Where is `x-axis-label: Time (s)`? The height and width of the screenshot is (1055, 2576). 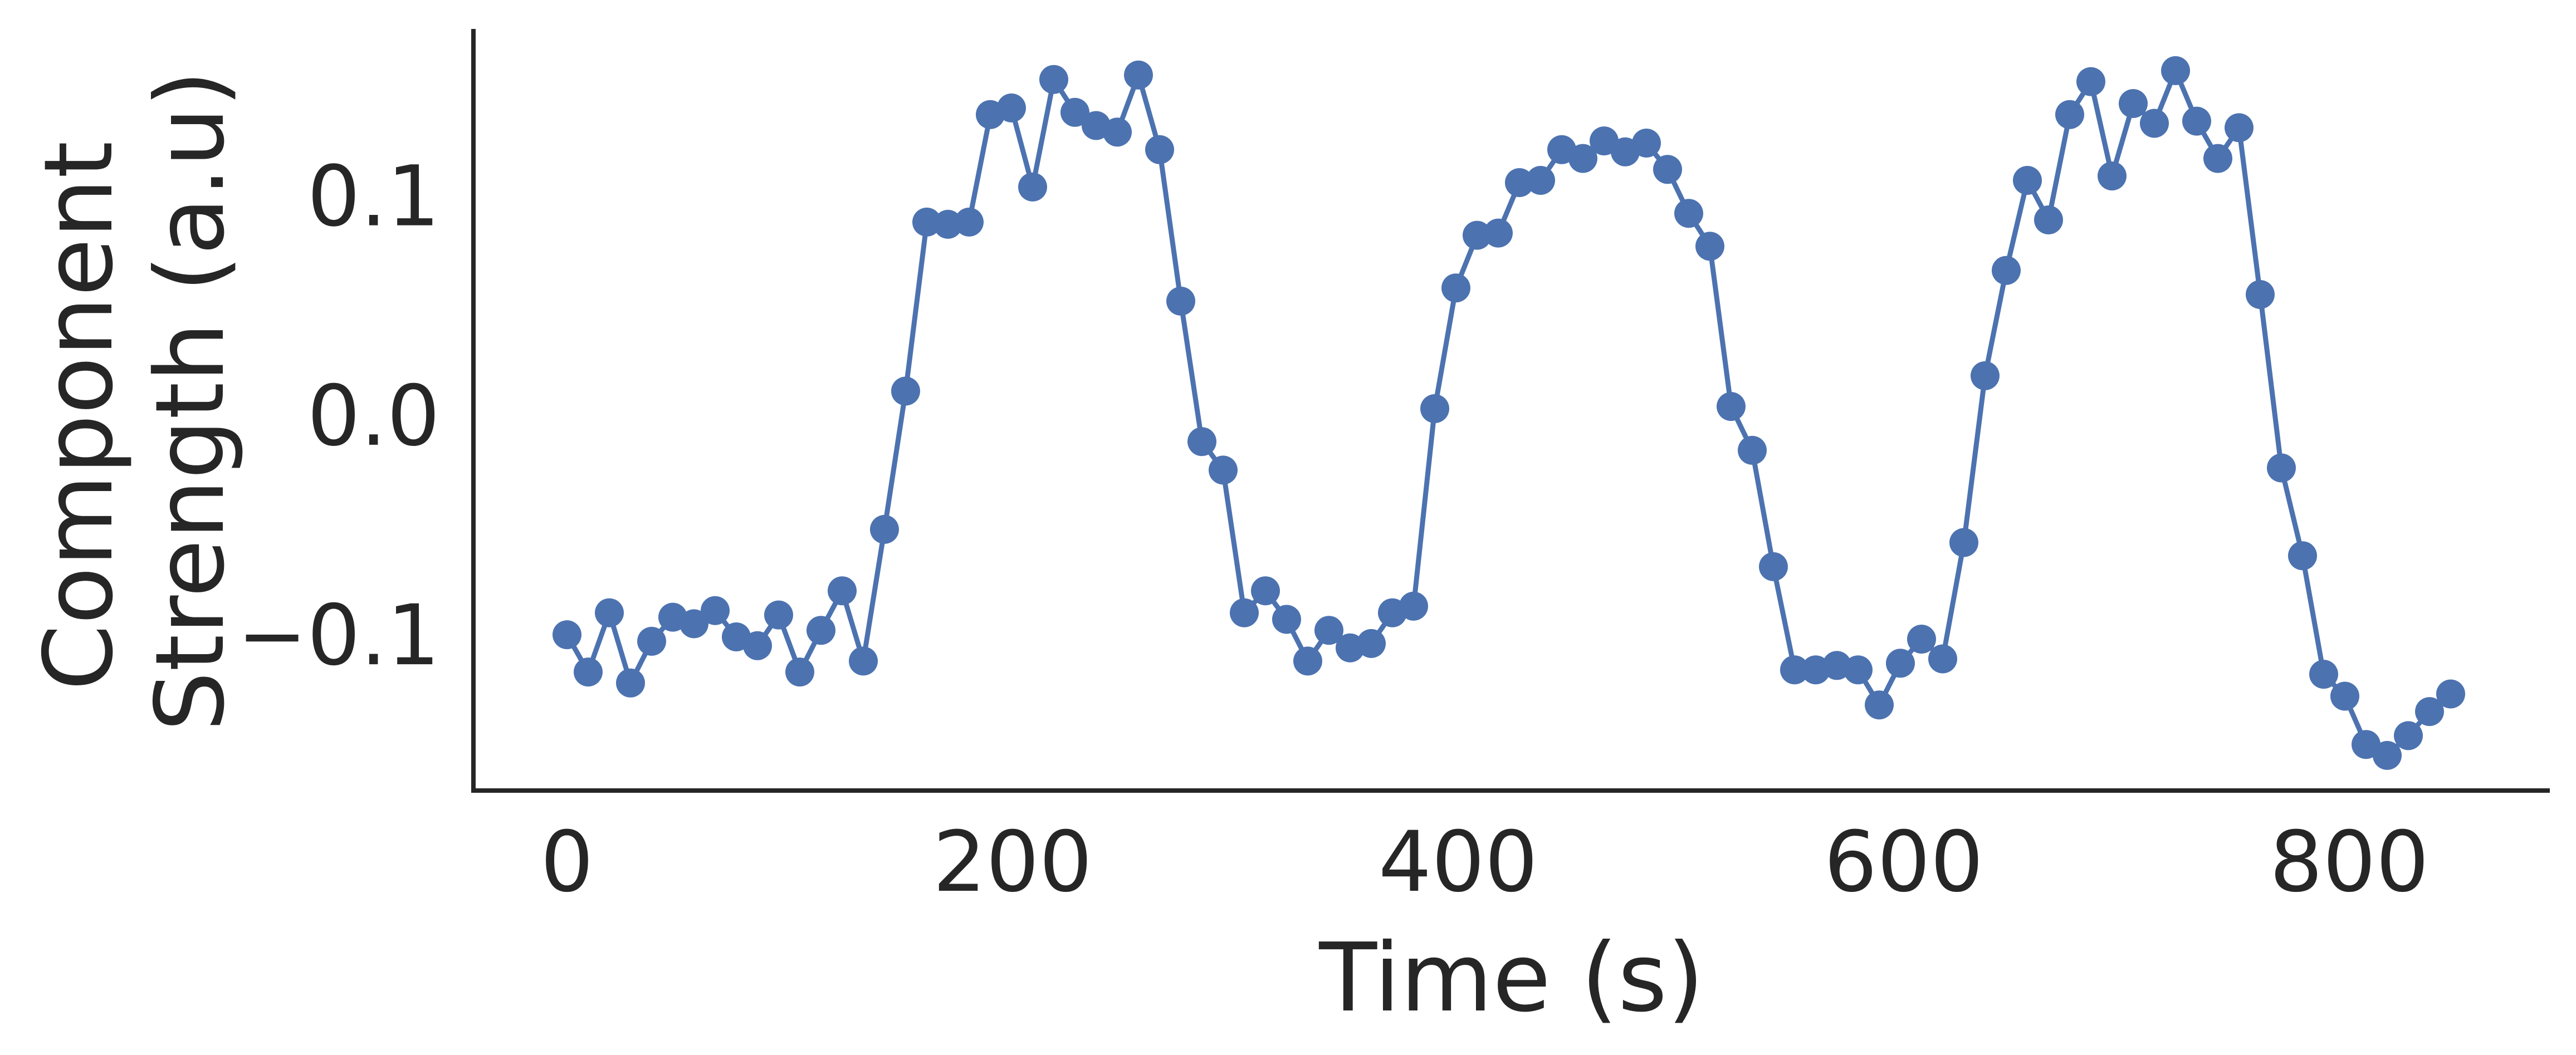
x-axis-label: Time (s) is located at coordinates (1511, 978).